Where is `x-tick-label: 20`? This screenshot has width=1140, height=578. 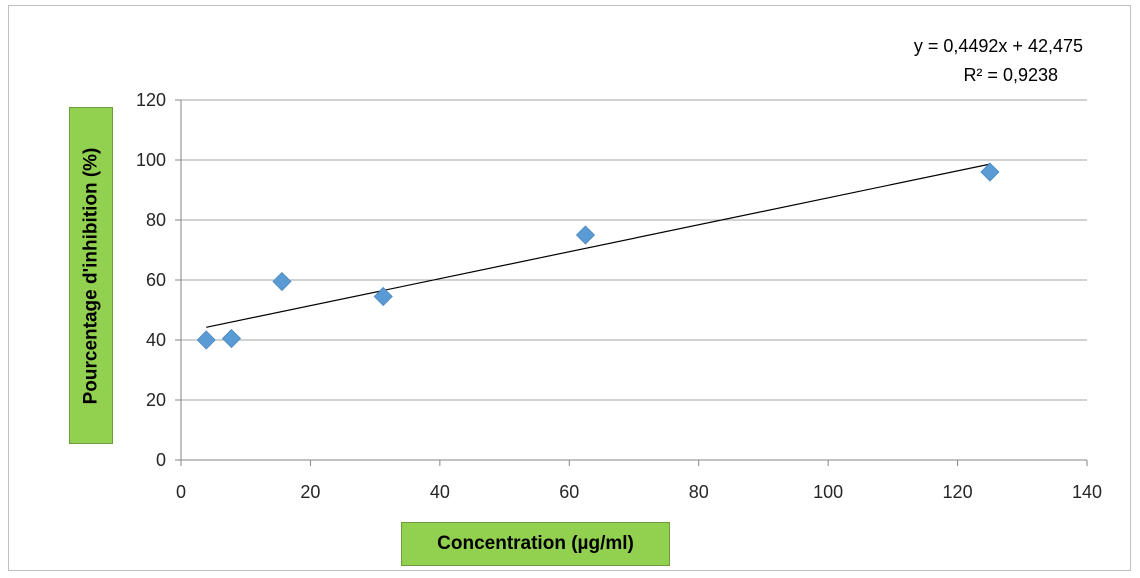 x-tick-label: 20 is located at coordinates (310, 492).